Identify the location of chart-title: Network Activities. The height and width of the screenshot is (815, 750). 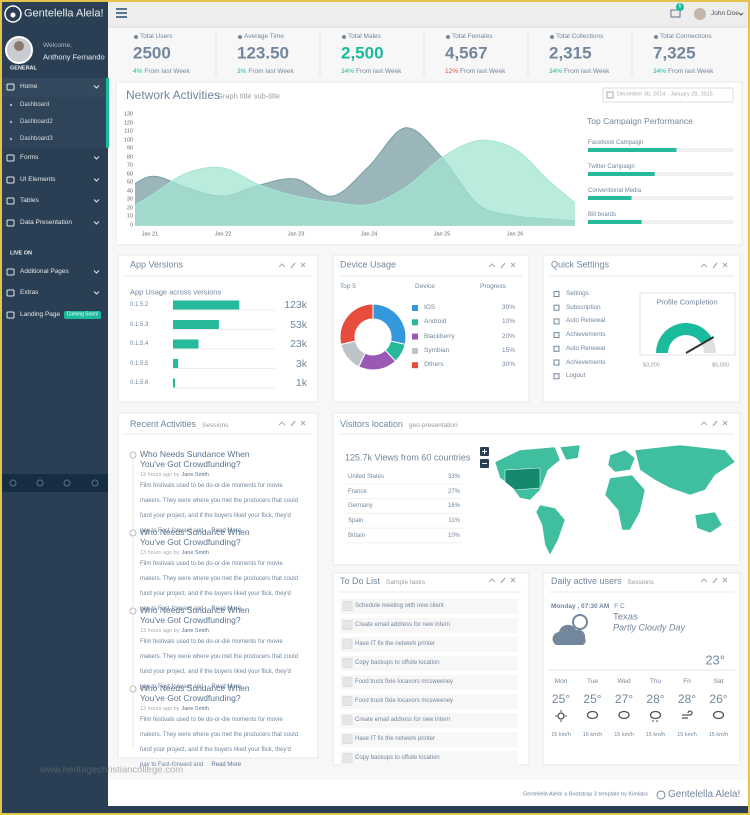
(173, 95).